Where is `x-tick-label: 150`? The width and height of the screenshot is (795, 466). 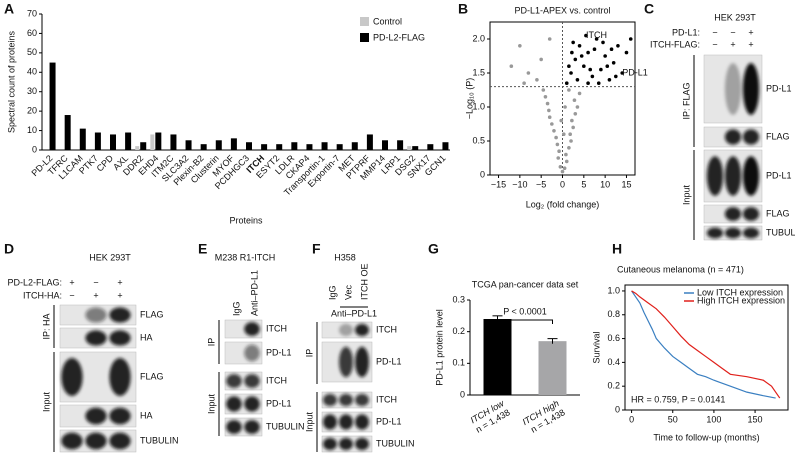 x-tick-label: 150 is located at coordinates (755, 419).